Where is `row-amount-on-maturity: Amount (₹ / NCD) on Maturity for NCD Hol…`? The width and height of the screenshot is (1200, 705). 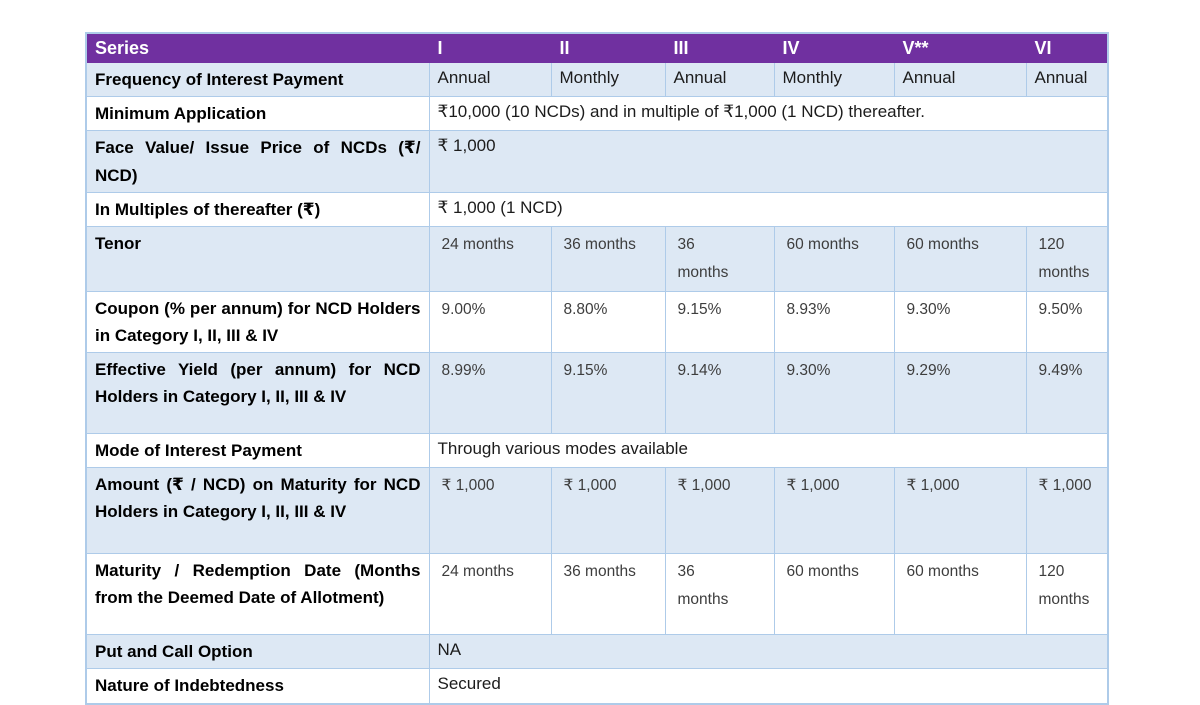 row-amount-on-maturity: Amount (₹ / NCD) on Maturity for NCD Hol… is located at coordinates (597, 511).